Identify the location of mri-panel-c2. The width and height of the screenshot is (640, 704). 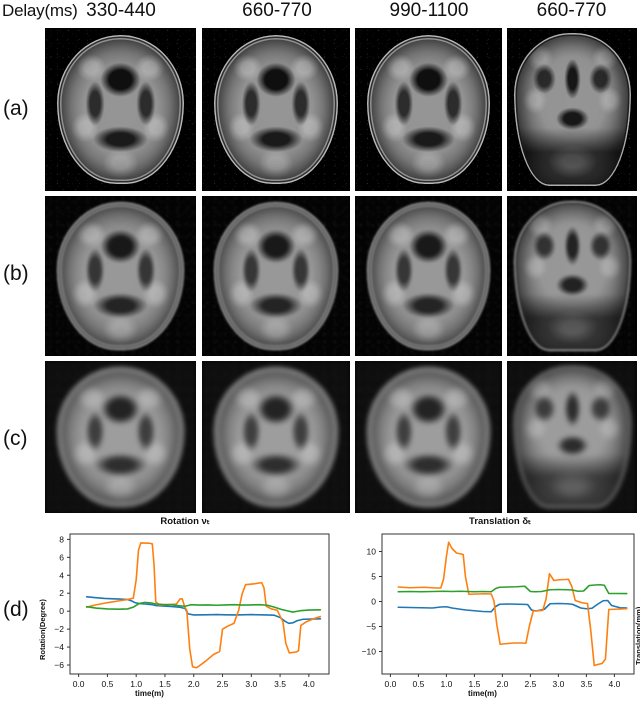
(276, 437).